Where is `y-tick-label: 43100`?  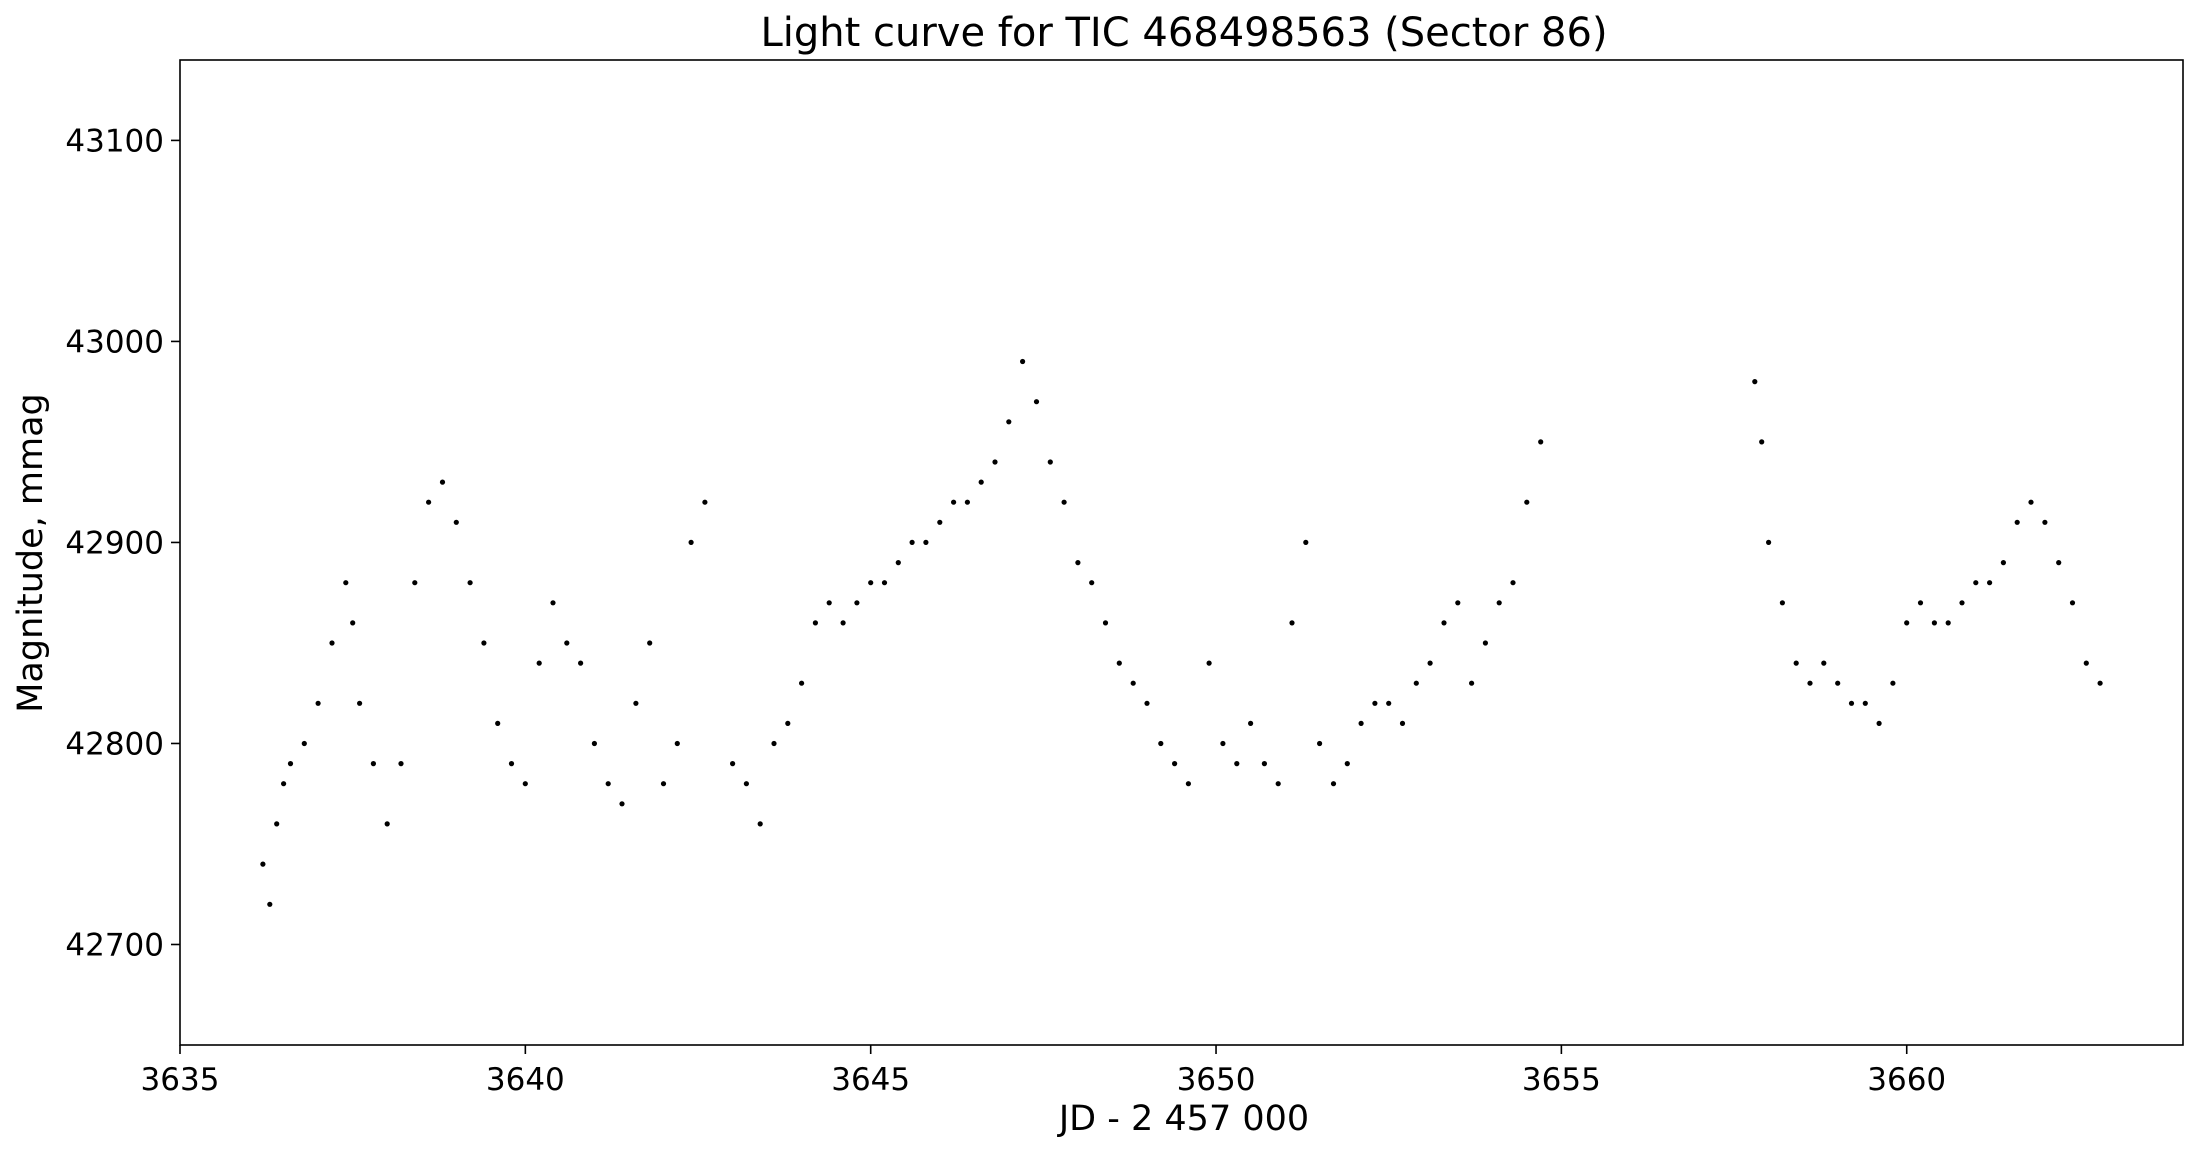 y-tick-label: 43100 is located at coordinates (114, 141).